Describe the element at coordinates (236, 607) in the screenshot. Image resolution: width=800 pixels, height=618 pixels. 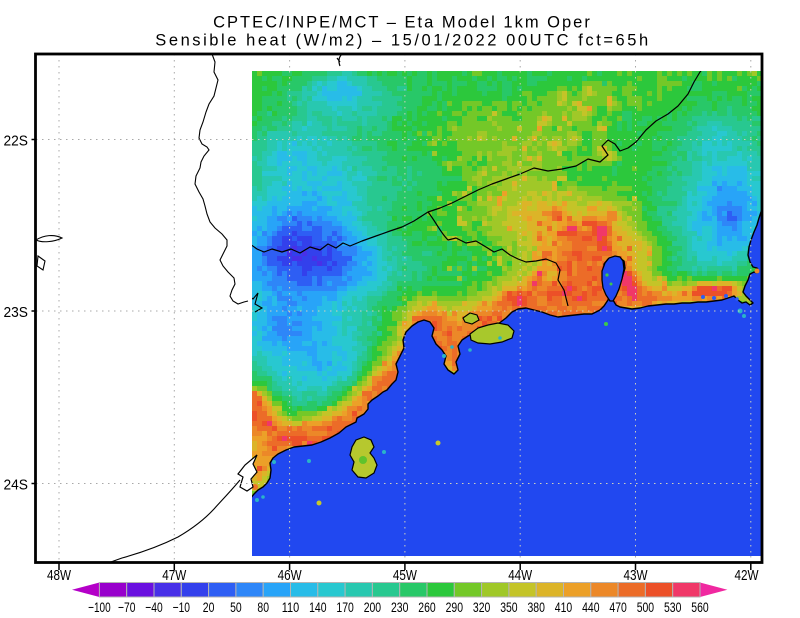
I see `svg-text: 50` at that location.